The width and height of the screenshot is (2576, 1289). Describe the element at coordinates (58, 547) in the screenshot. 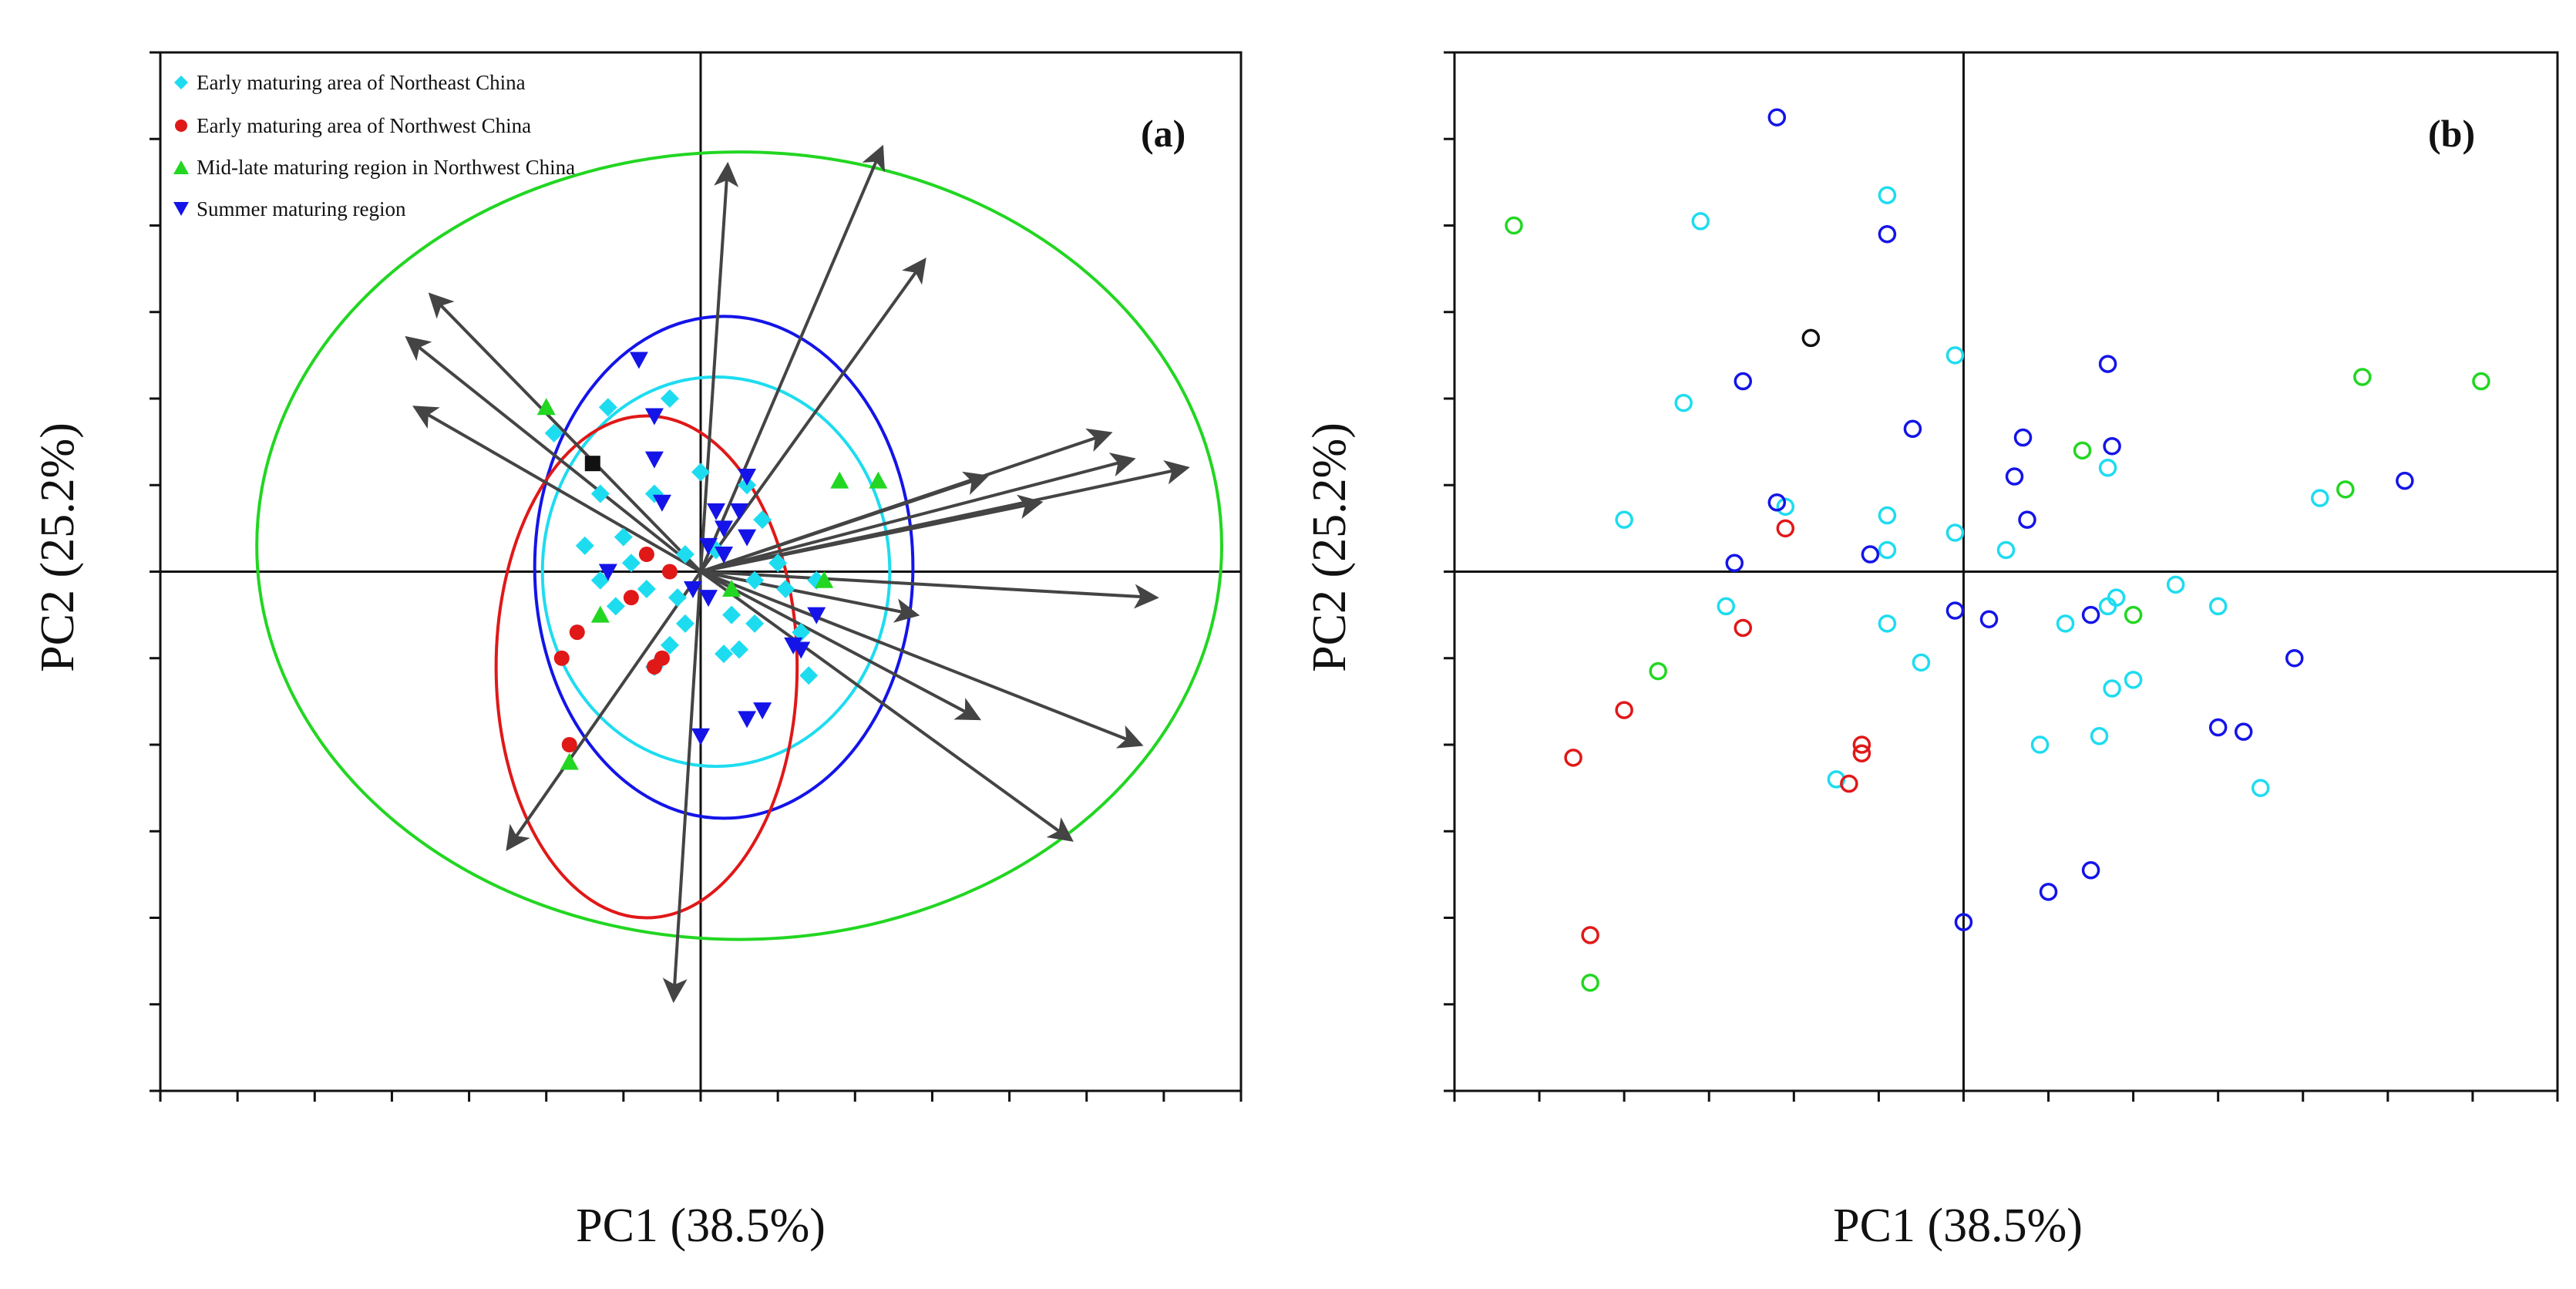

I see `panel-a-y-axis-label: PC2 (25.2%)` at that location.